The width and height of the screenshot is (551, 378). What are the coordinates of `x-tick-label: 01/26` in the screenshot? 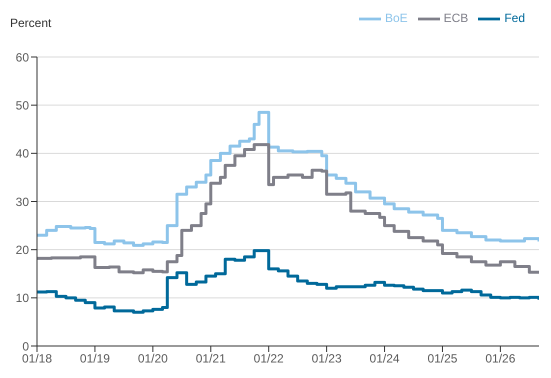 It's located at (500, 359).